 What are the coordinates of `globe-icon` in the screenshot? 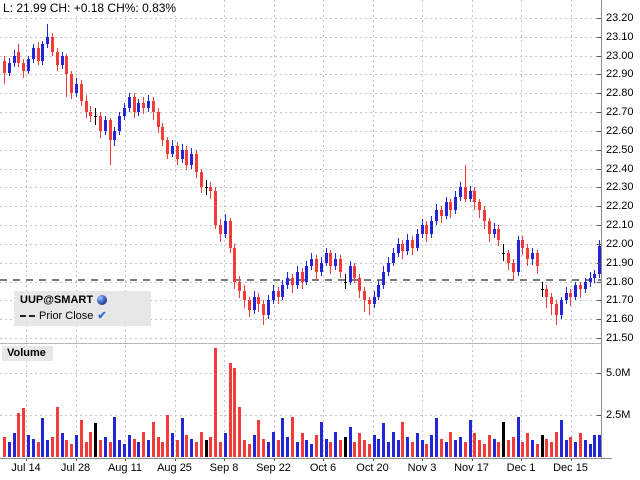 It's located at (102, 300).